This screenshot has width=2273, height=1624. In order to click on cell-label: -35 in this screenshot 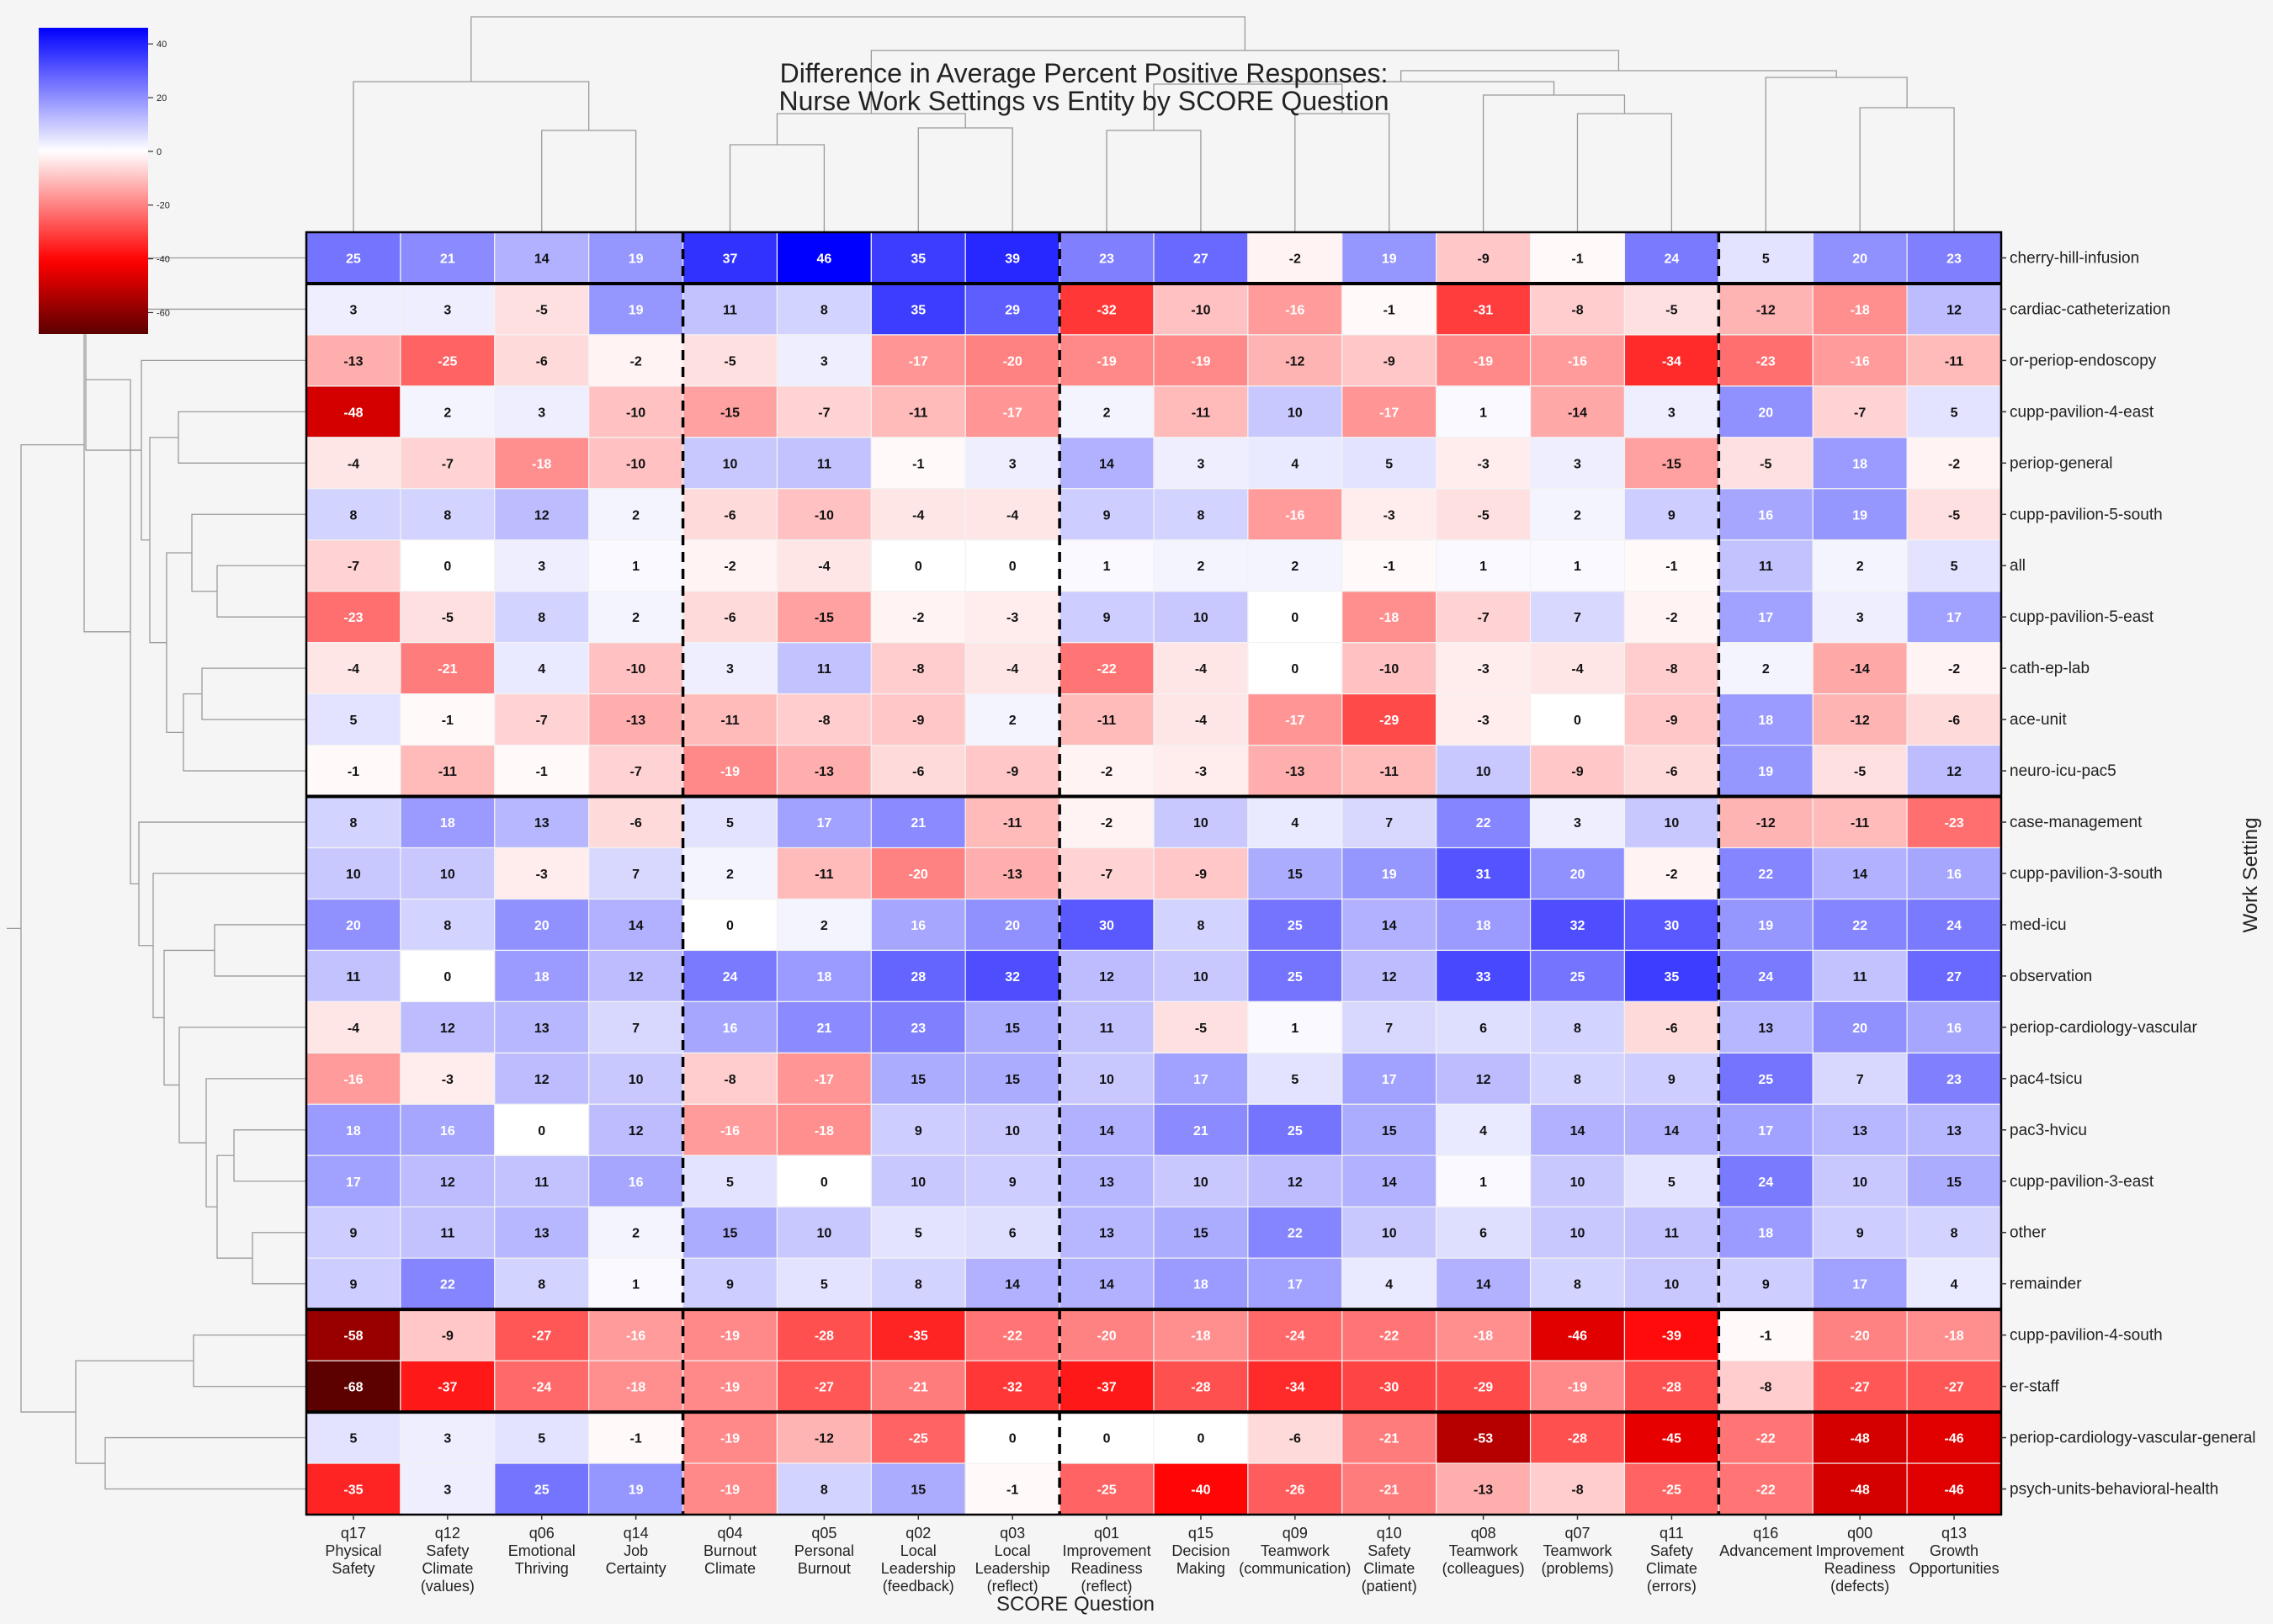, I will do `click(353, 1490)`.